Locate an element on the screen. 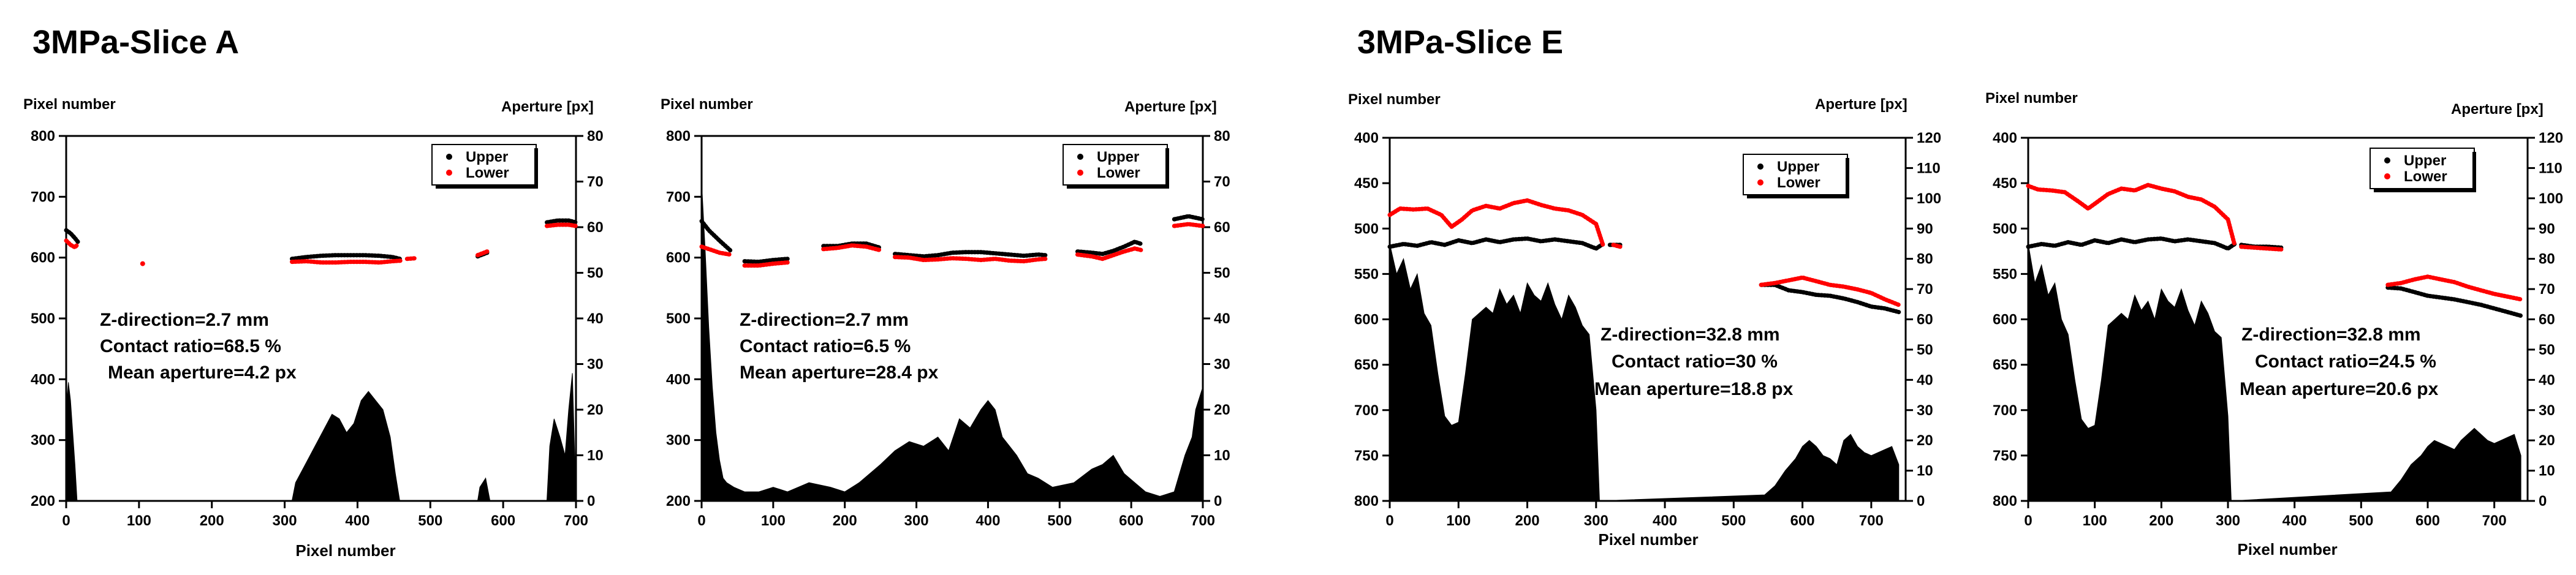 This screenshot has width=2576, height=575. section-title-slice-e: 3MPa-Slice E is located at coordinates (1460, 43).